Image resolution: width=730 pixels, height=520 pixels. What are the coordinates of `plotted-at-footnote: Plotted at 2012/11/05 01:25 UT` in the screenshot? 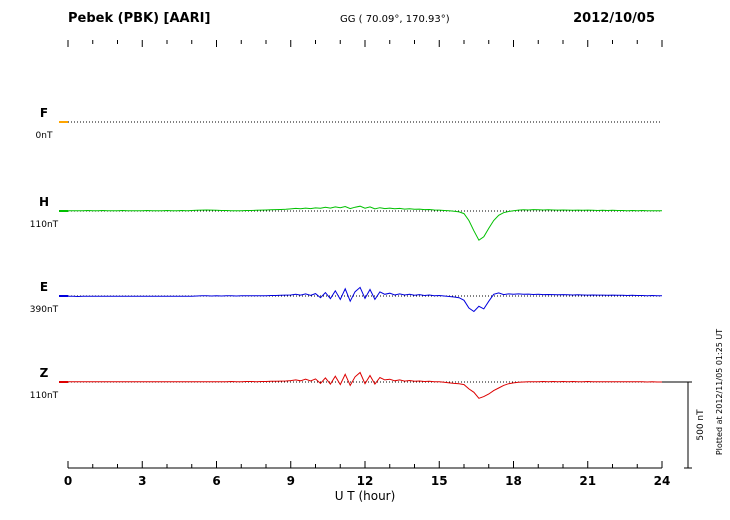 It's located at (719, 392).